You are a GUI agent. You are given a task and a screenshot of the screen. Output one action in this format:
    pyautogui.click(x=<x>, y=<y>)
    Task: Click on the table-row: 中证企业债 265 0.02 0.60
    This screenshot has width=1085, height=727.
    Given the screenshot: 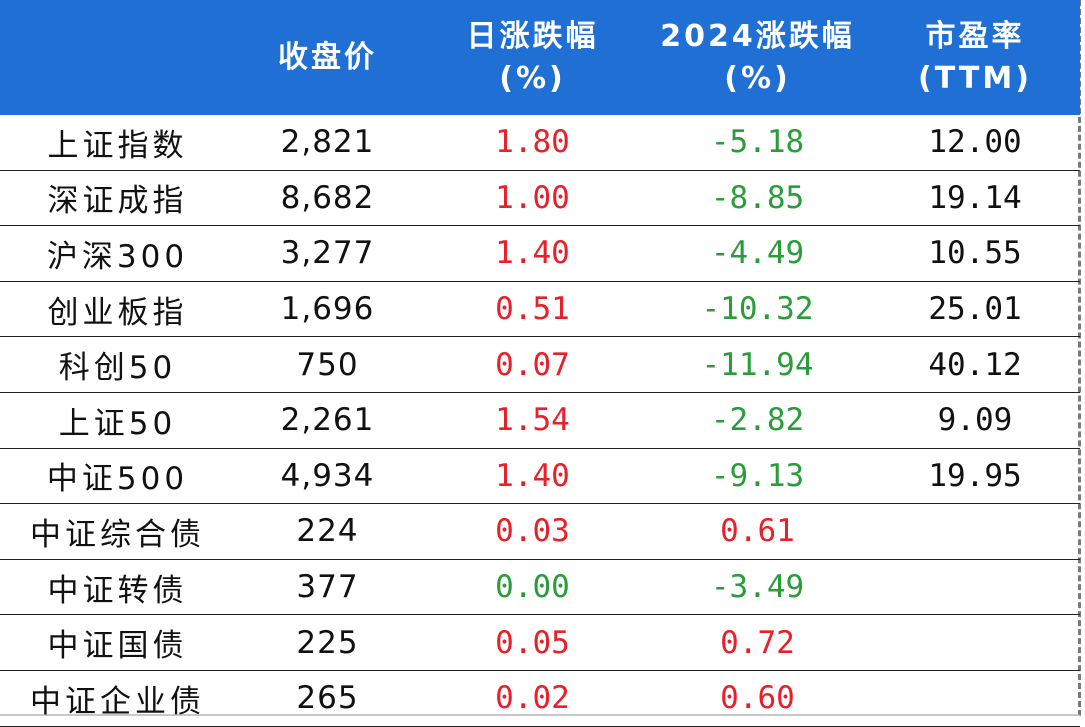 What is the action you would take?
    pyautogui.click(x=540, y=698)
    